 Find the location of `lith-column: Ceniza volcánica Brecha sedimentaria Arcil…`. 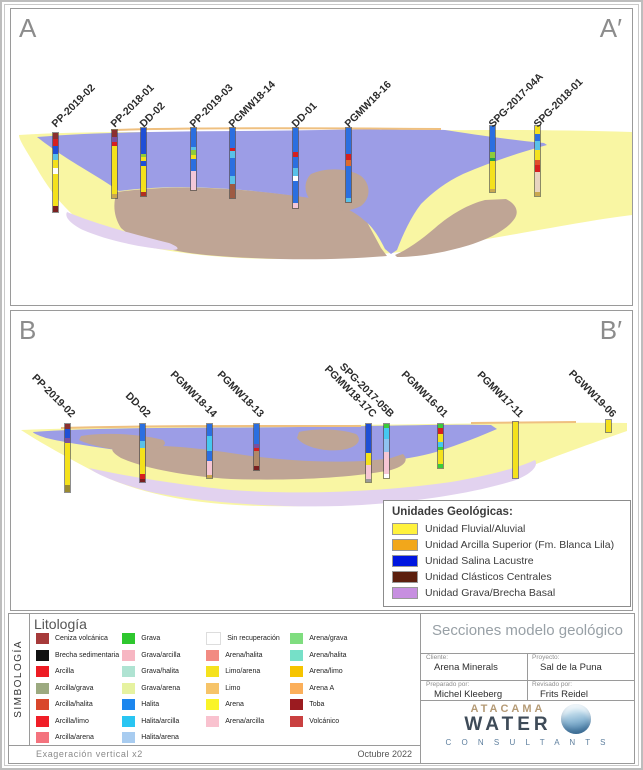

lith-column: Ceniza volcánica Brecha sedimentaria Arcil… is located at coordinates (77, 691).